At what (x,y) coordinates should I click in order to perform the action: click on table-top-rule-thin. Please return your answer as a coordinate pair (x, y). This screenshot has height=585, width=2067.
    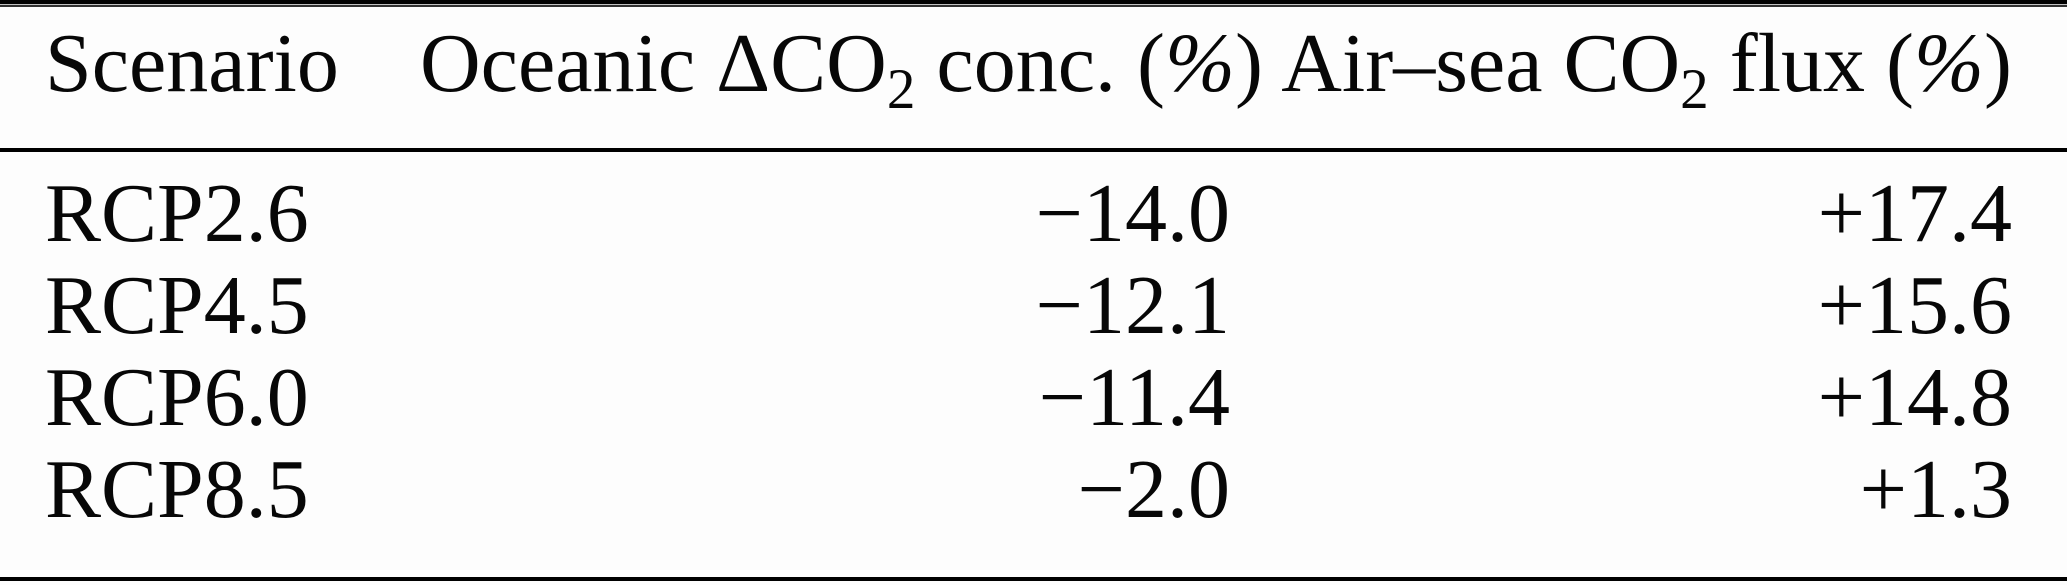
    Looking at the image, I should click on (1033, 6).